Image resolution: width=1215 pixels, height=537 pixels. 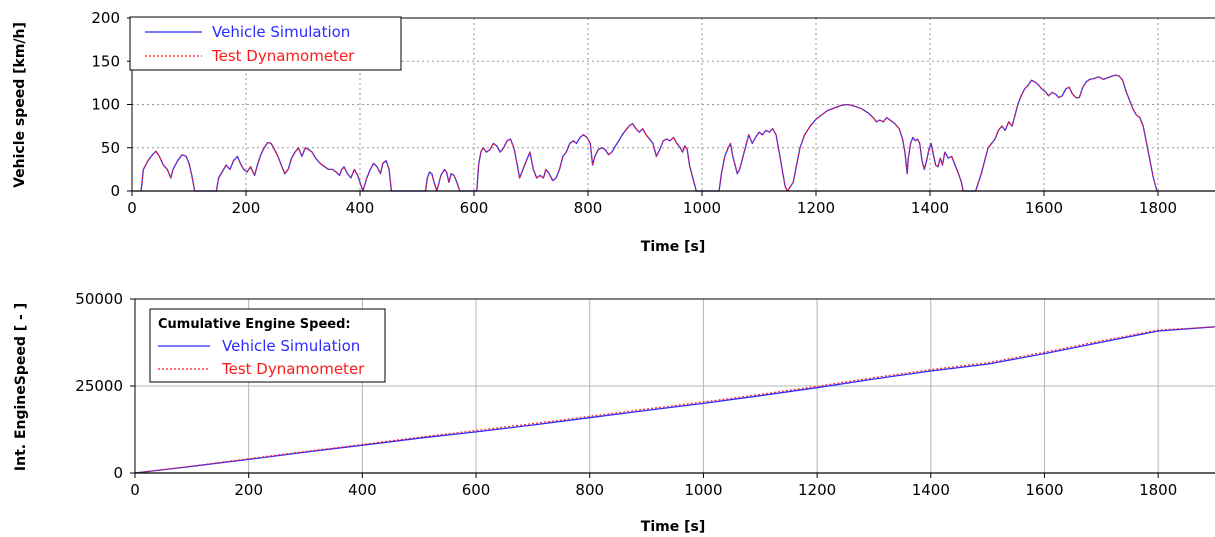 I want to click on vehicle-speed-x-tick-label: 1400, so click(x=930, y=208).